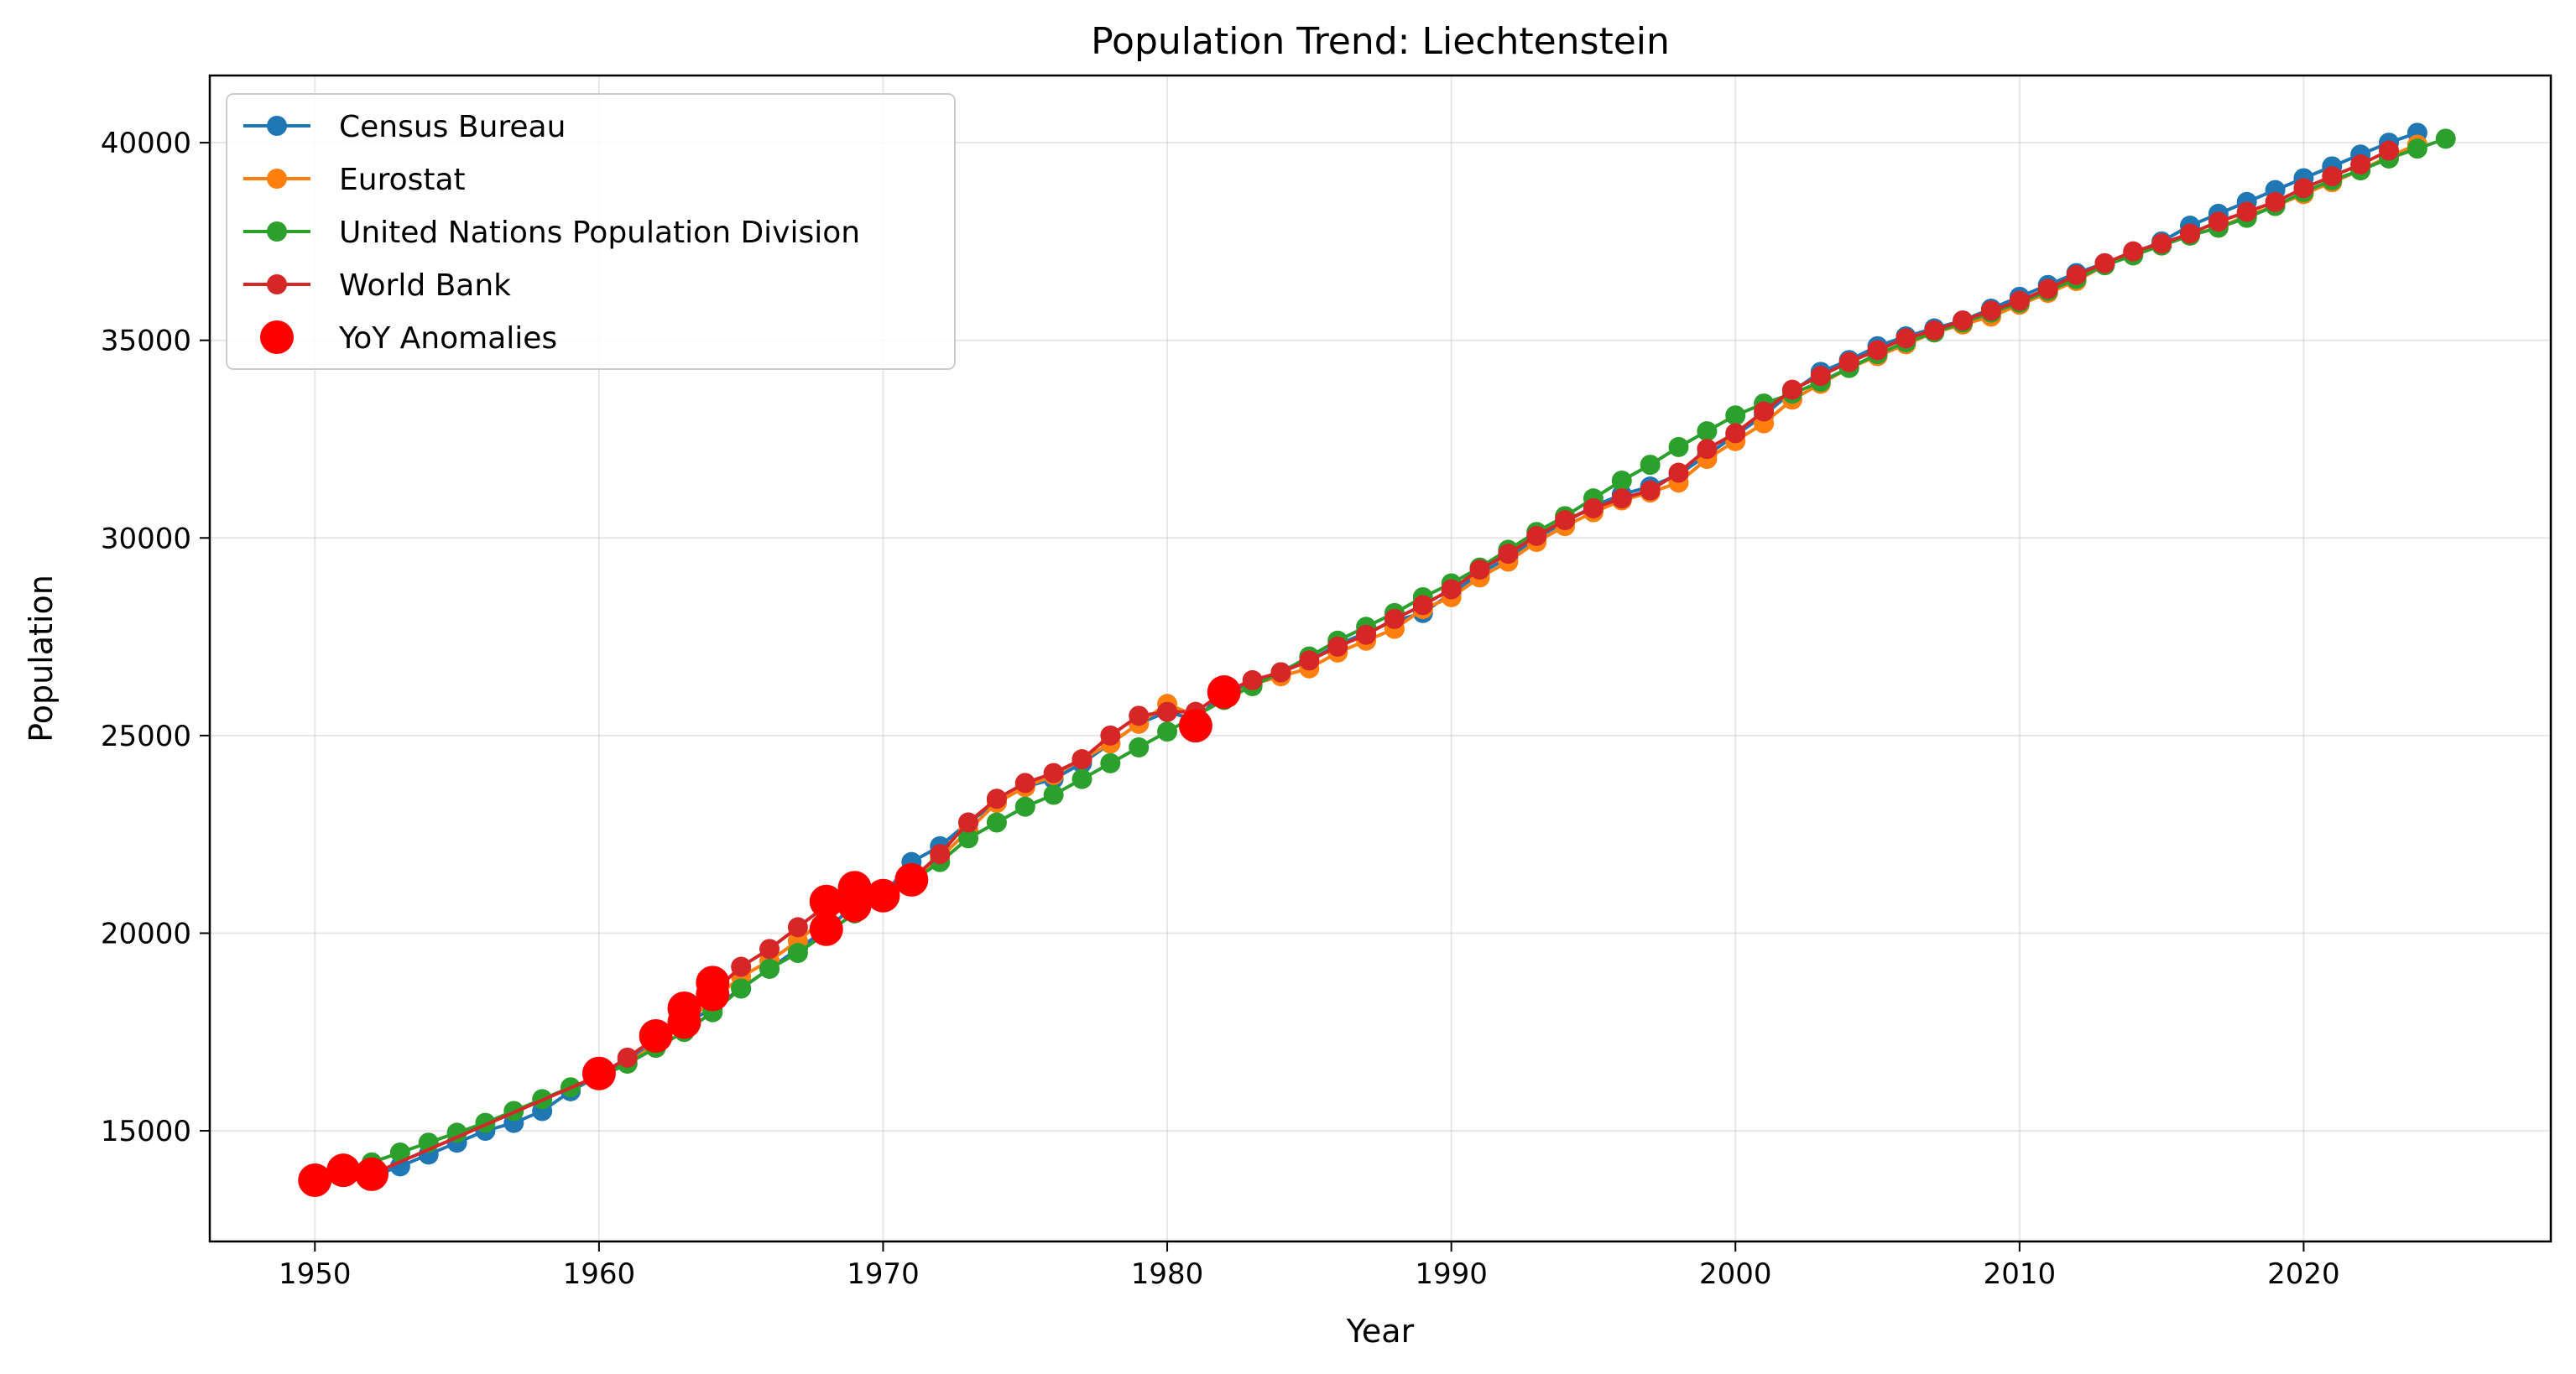 The width and height of the screenshot is (2576, 1374). I want to click on legend-entry: Eurostat, so click(354, 180).